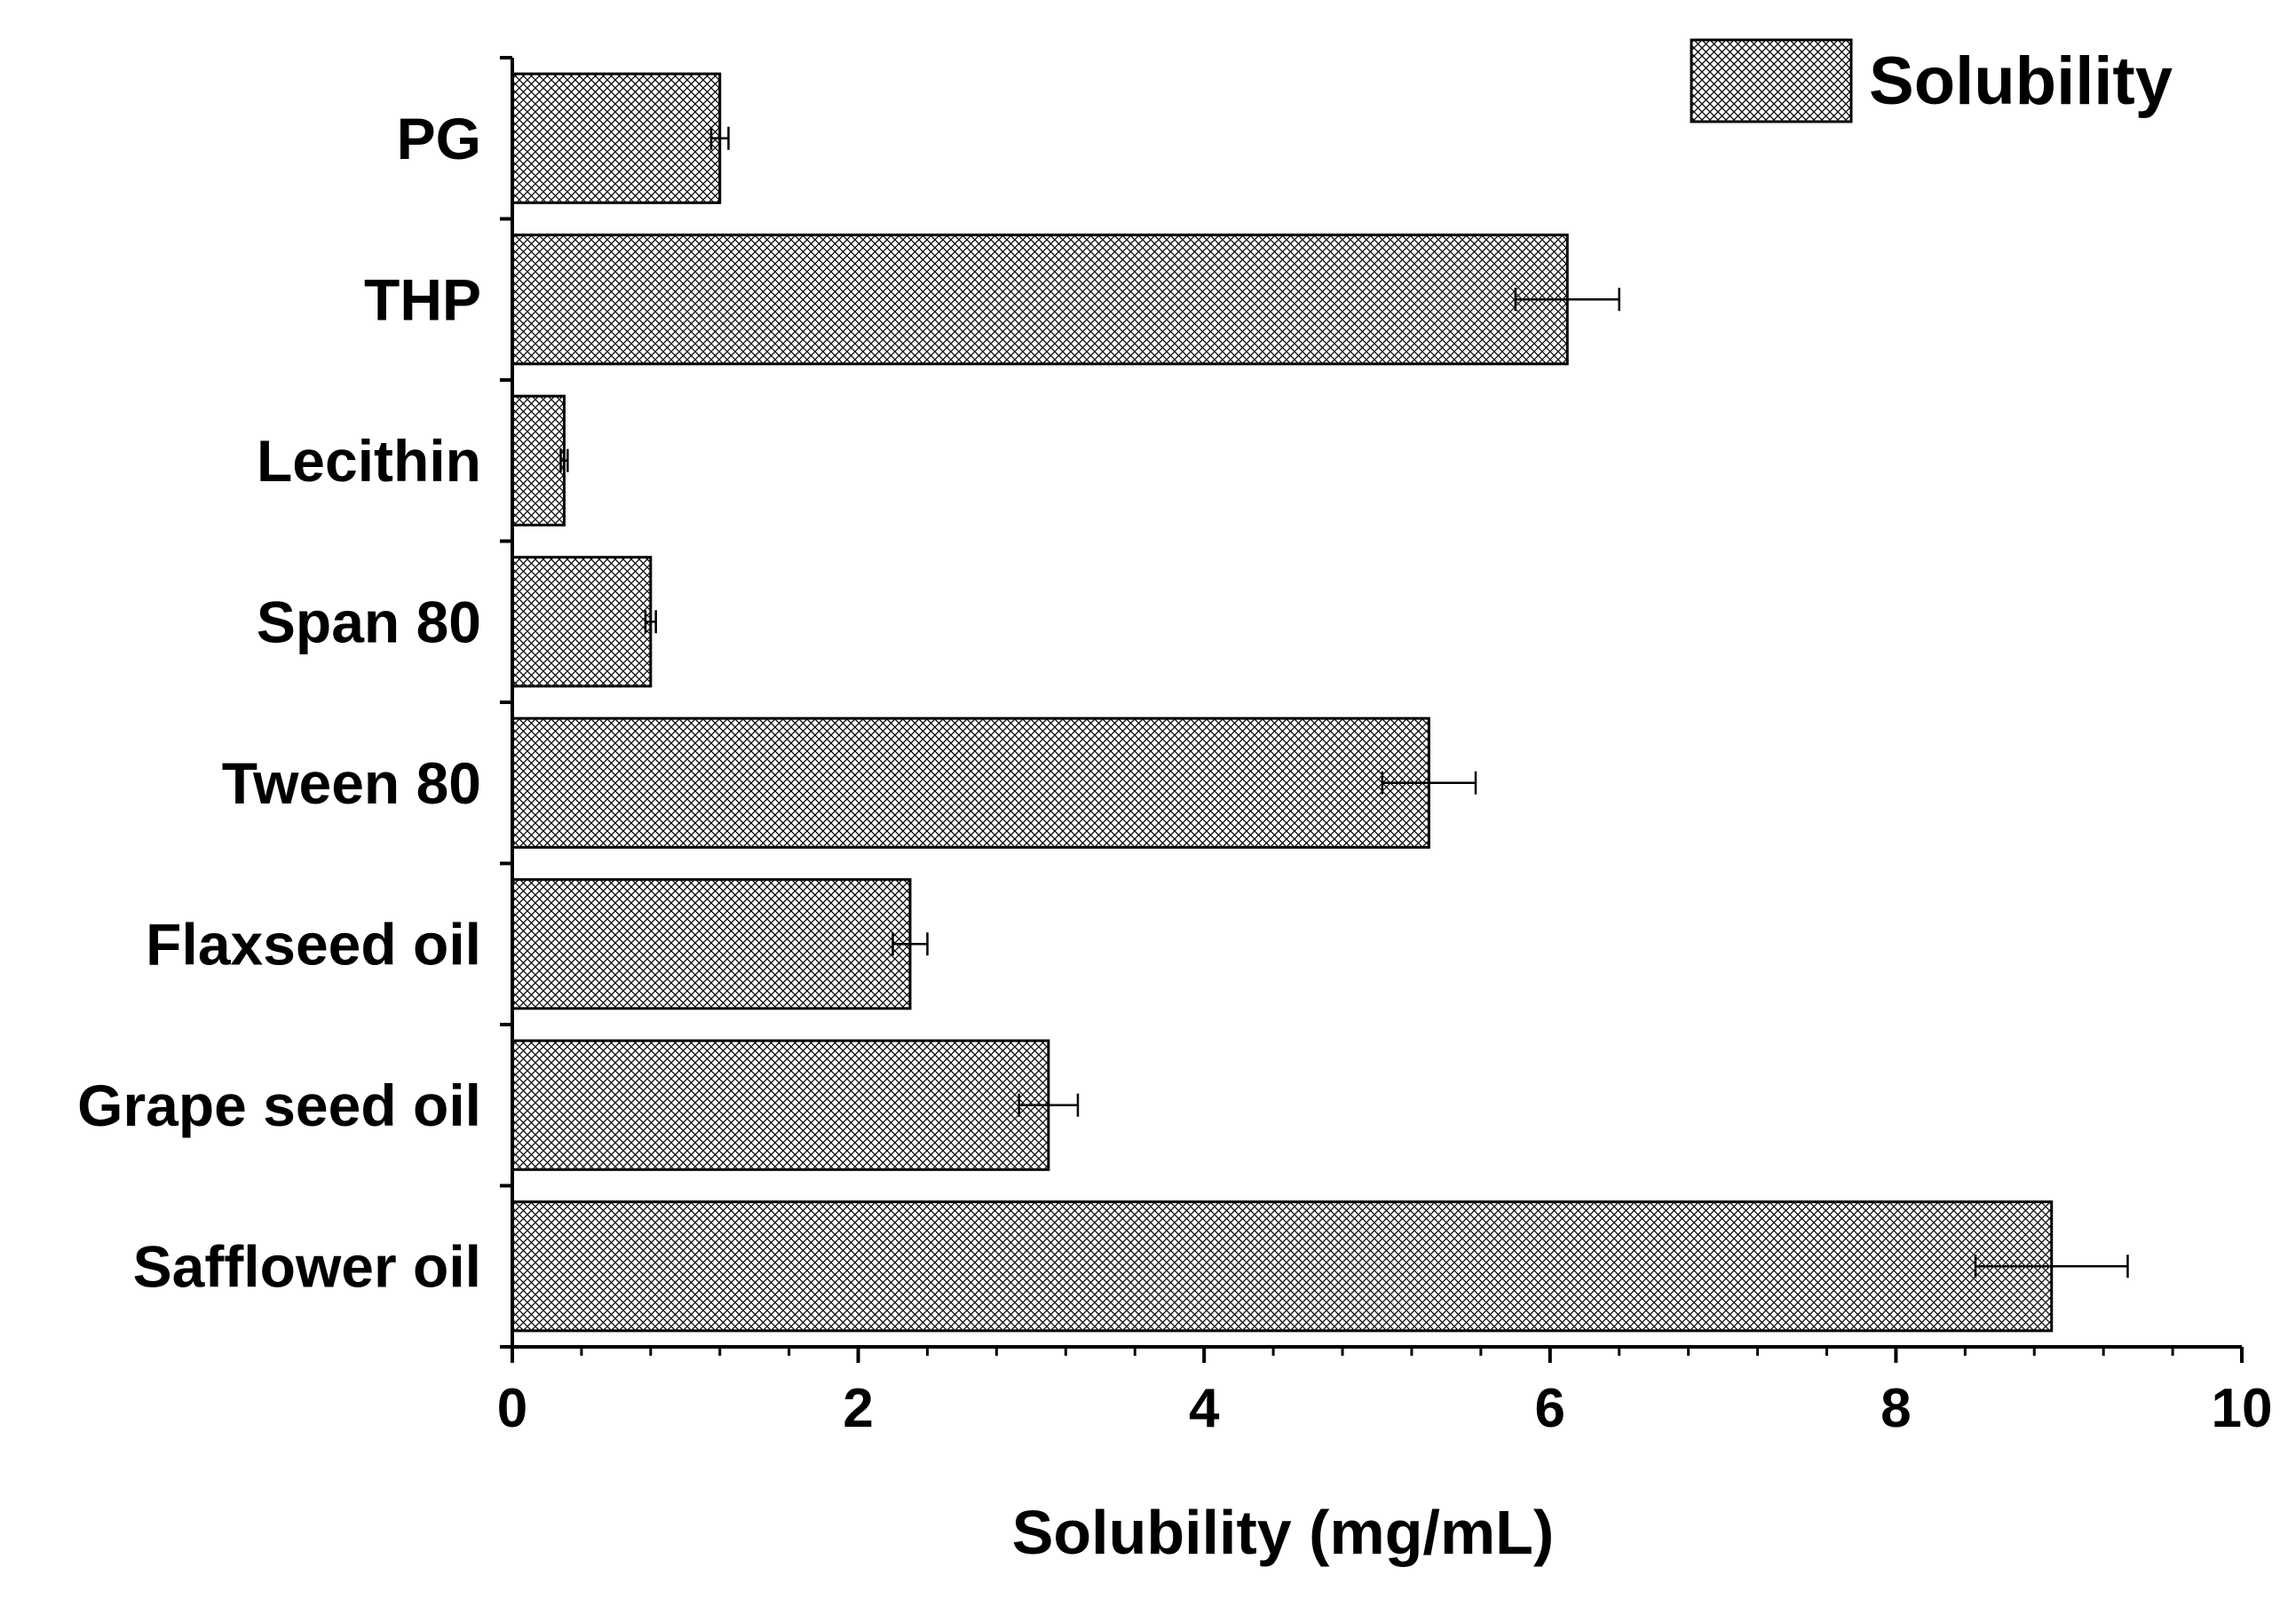 The width and height of the screenshot is (2296, 1599). What do you see at coordinates (538, 460) in the screenshot?
I see `bar-lecithin` at bounding box center [538, 460].